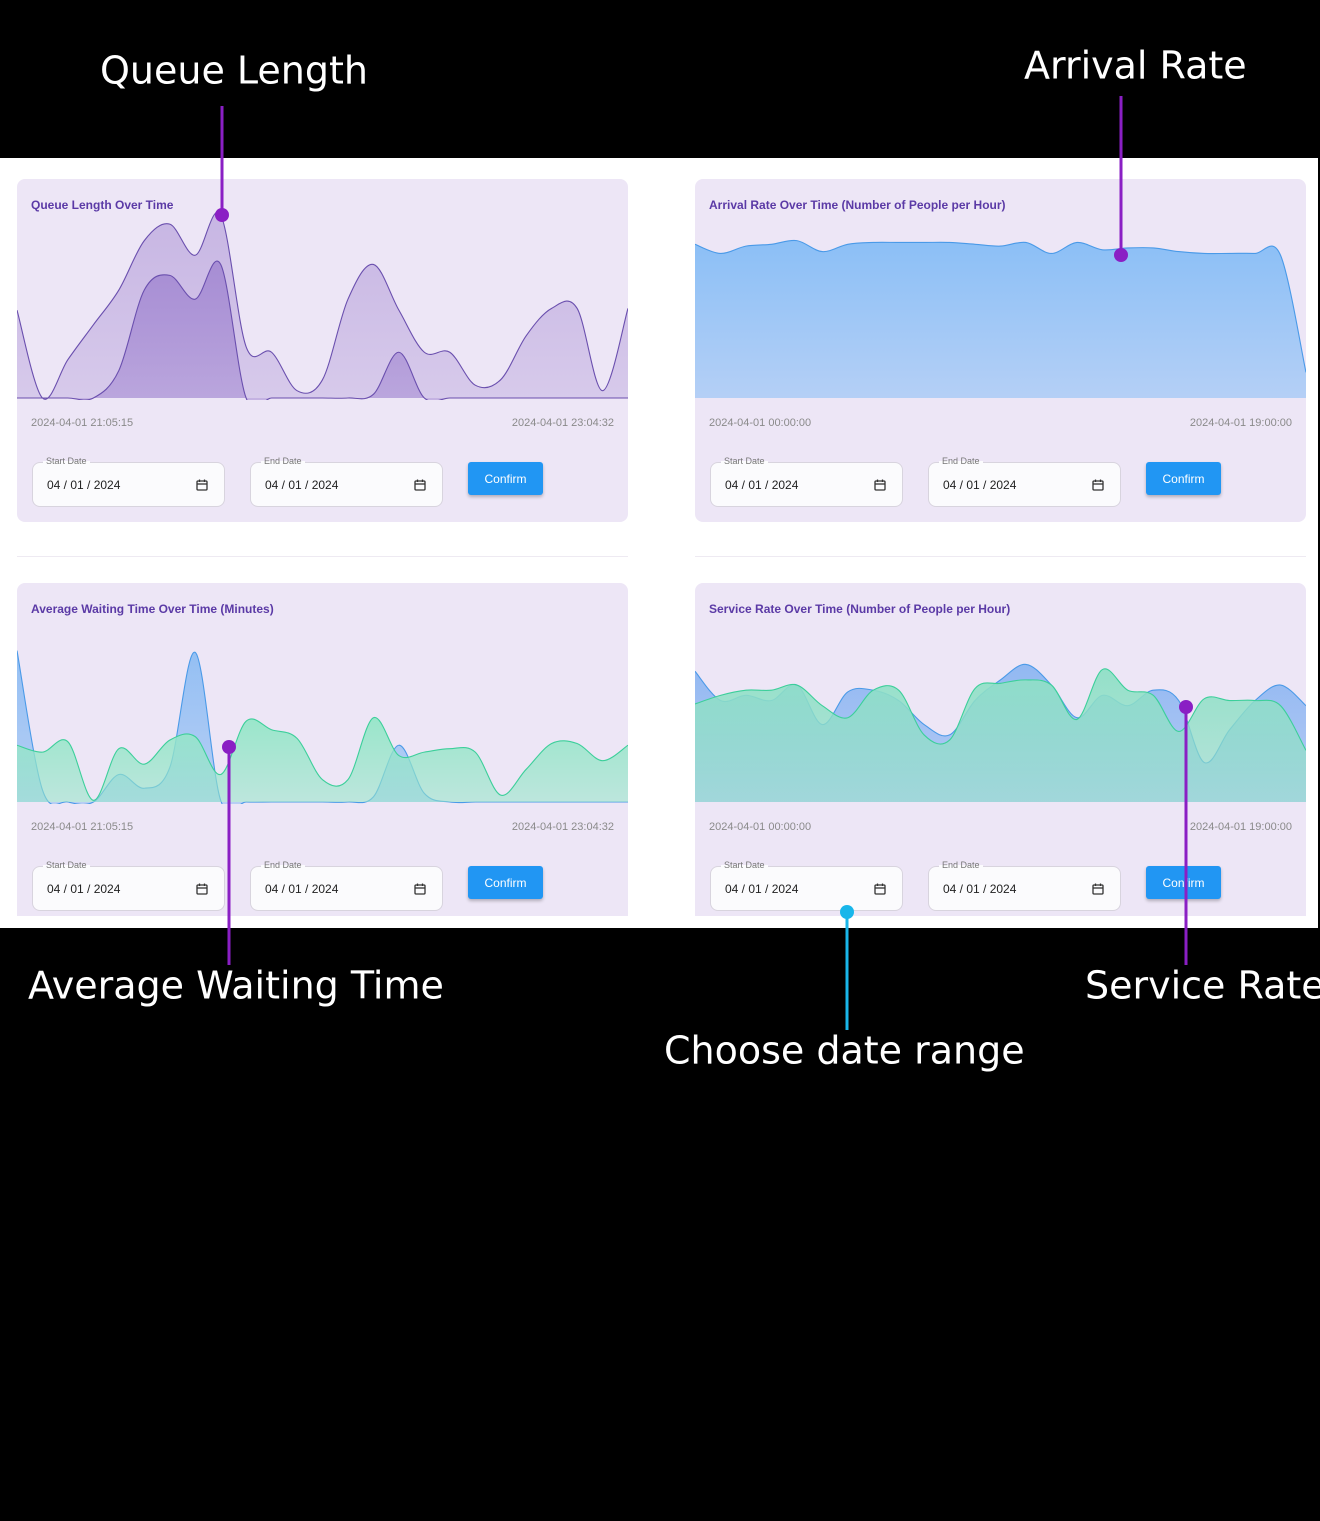 This screenshot has height=1521, width=1320. Describe the element at coordinates (152, 609) in the screenshot. I see `chart-title: Average Waiting Time Over Time (Minutes)` at that location.